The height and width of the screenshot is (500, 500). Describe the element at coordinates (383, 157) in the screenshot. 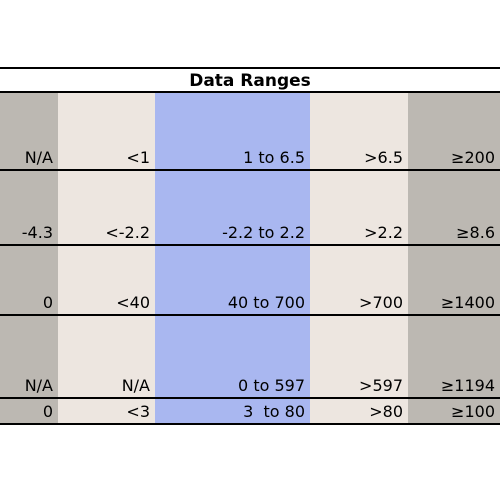

I see `table-cell: >6.5` at that location.